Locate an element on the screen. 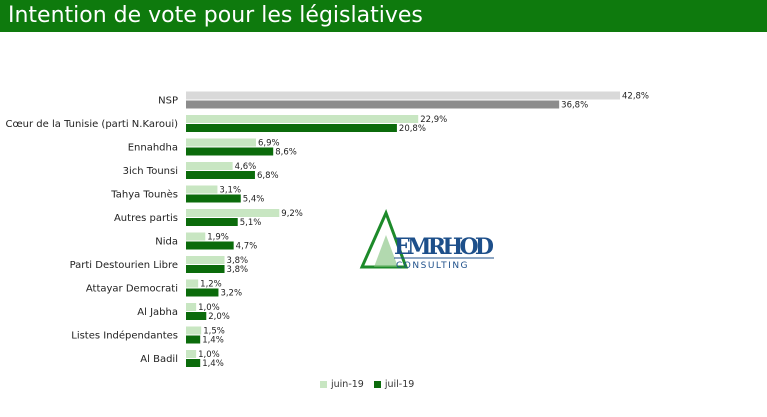 The width and height of the screenshot is (767, 417). data-label: 9,2% is located at coordinates (292, 214).